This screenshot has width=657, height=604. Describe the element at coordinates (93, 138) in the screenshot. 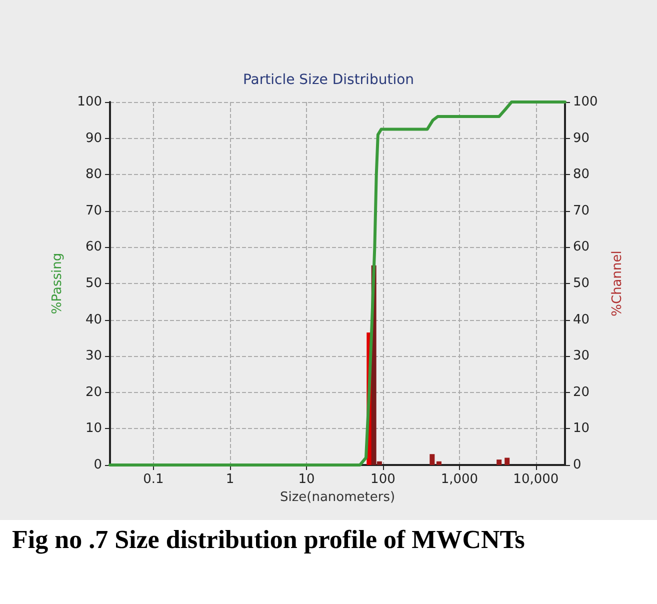

I see `y-tick-label: 90` at that location.